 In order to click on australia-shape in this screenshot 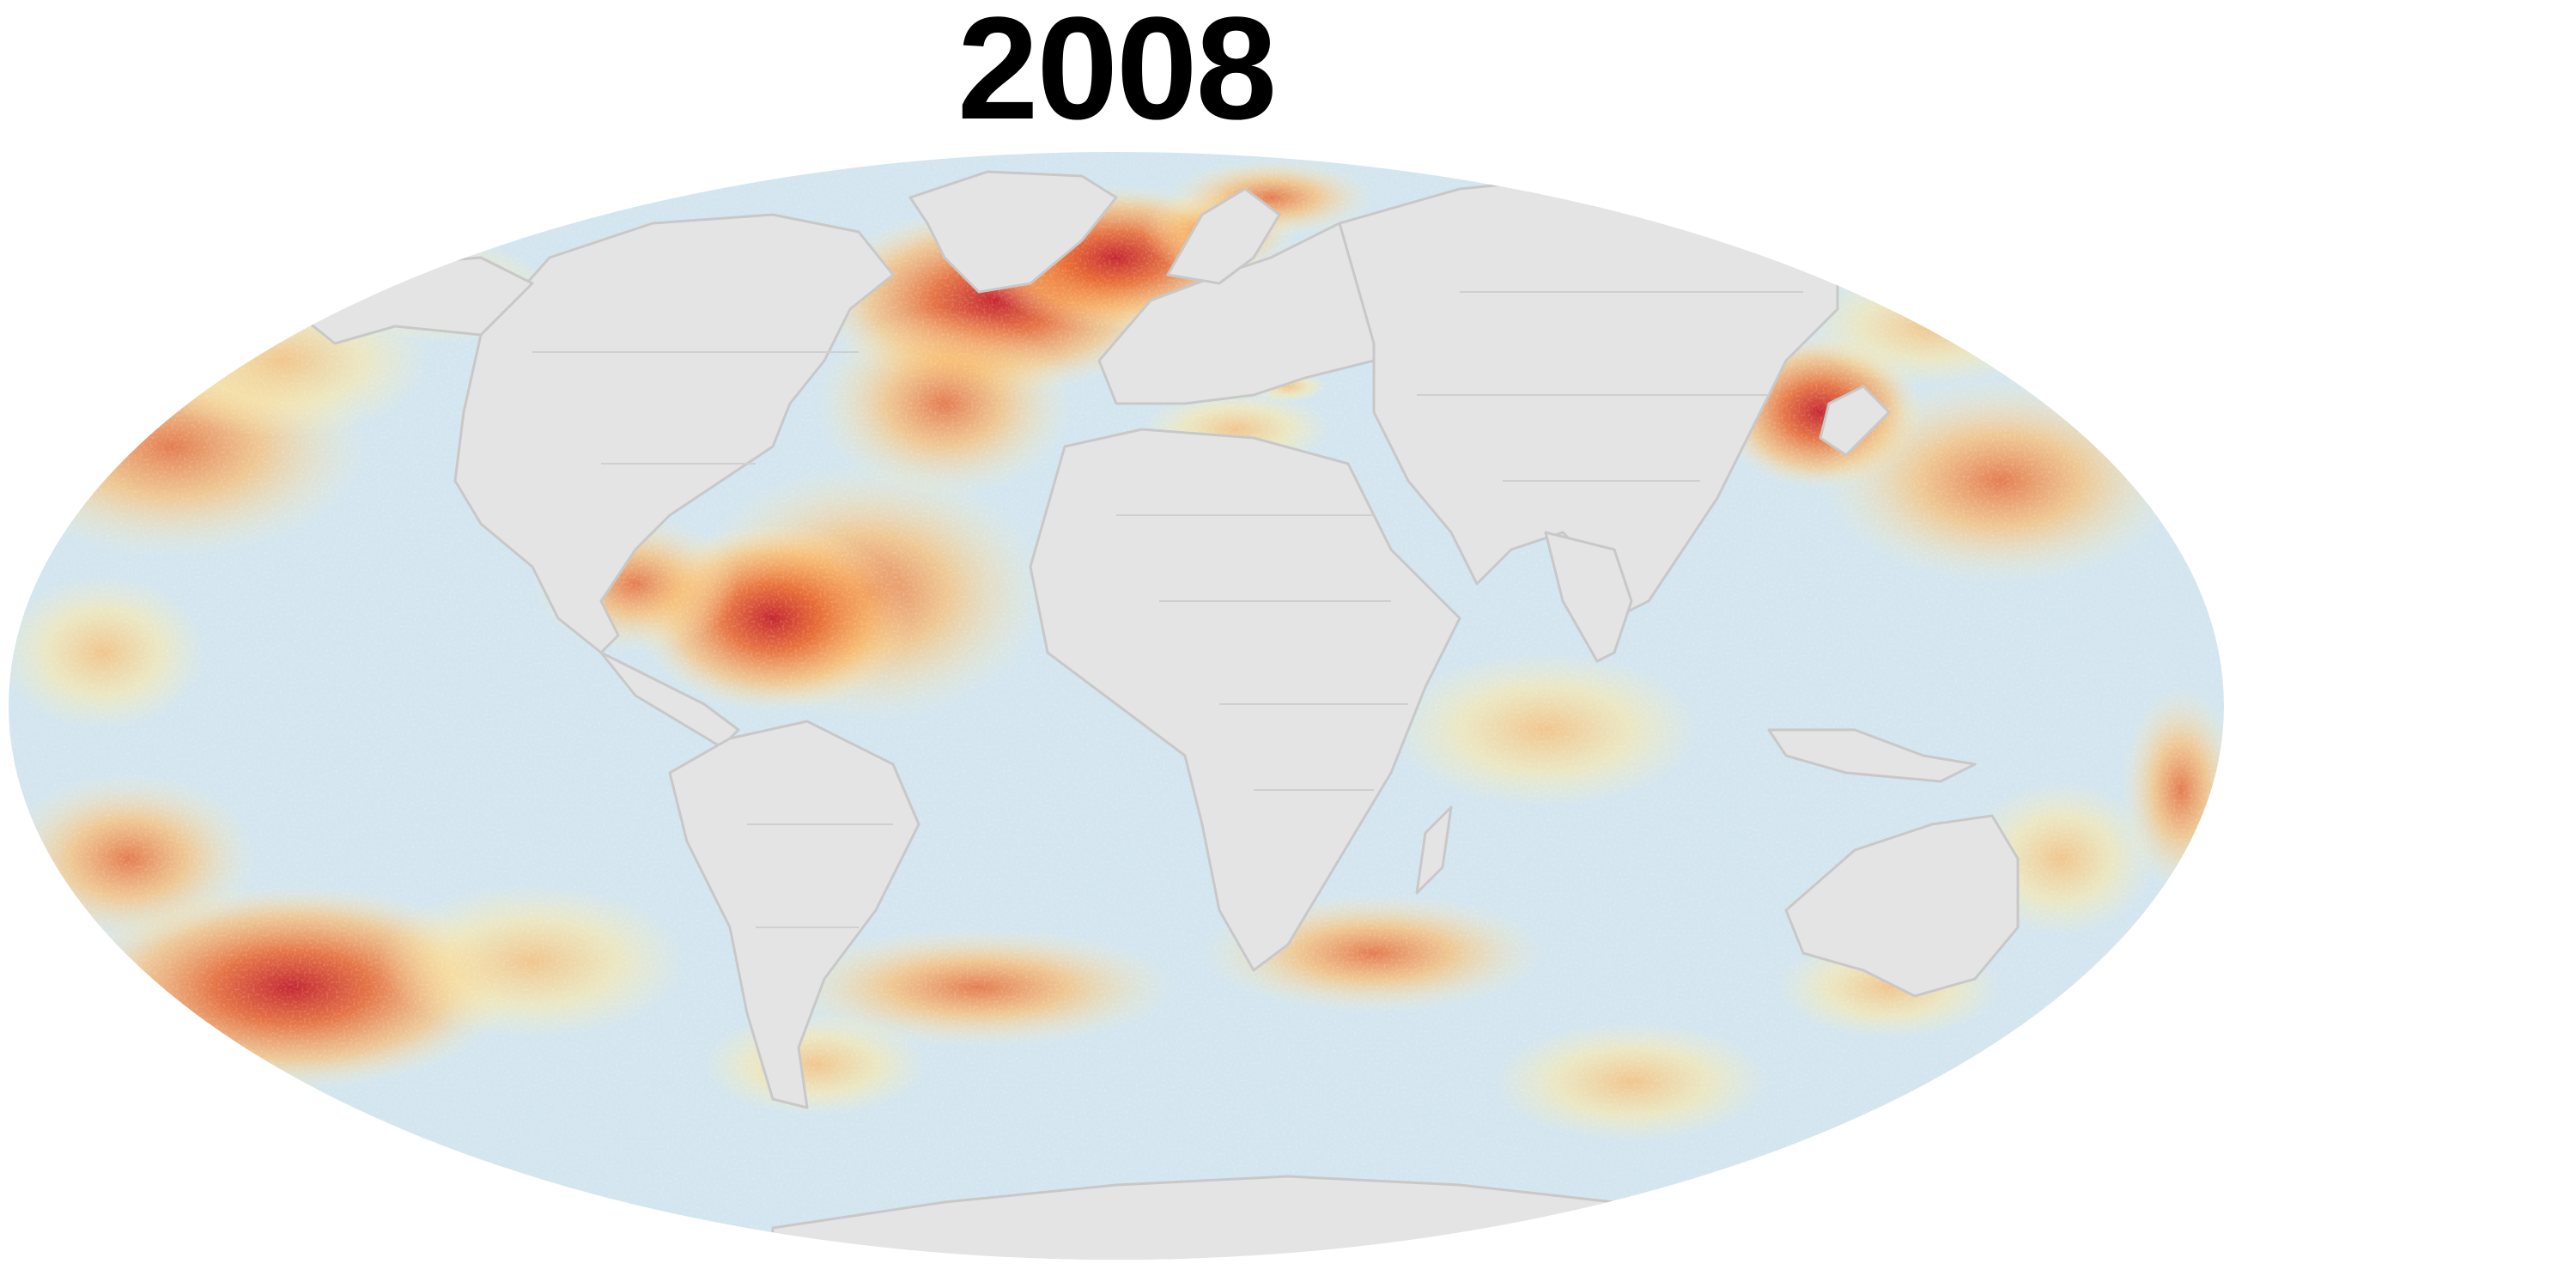, I will do `click(1902, 906)`.